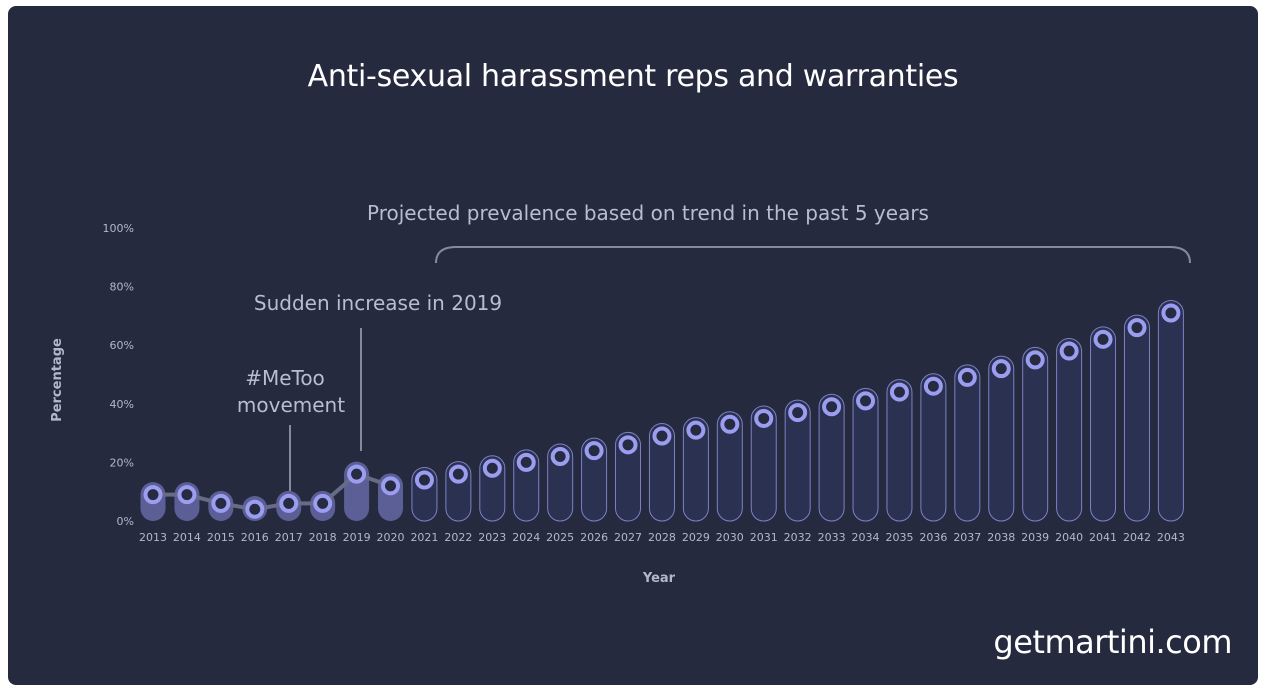  I want to click on x-tick-label: 2029, so click(696, 537).